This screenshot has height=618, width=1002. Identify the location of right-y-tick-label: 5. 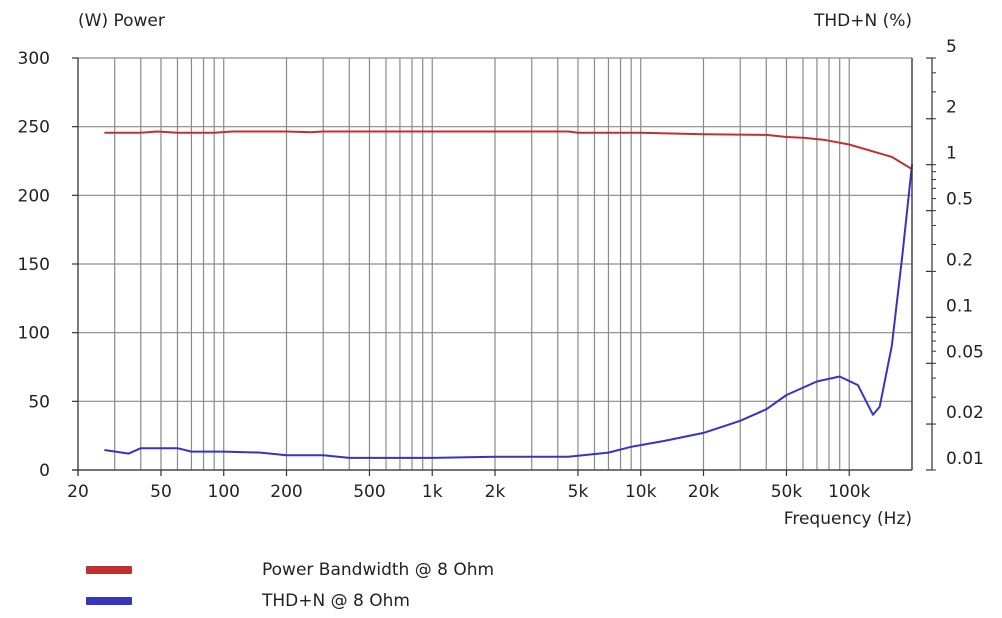
(951, 47).